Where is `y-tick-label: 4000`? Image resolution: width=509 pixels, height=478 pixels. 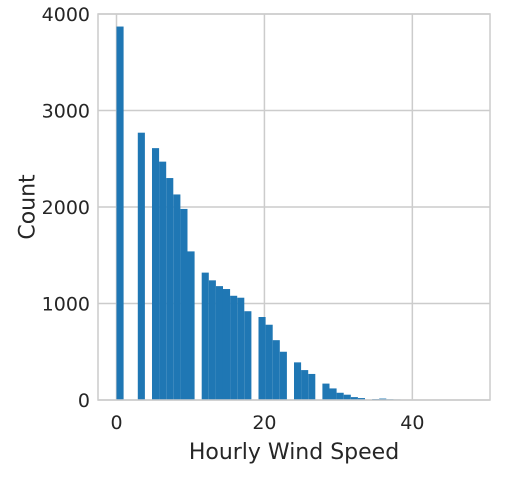 y-tick-label: 4000 is located at coordinates (66, 15).